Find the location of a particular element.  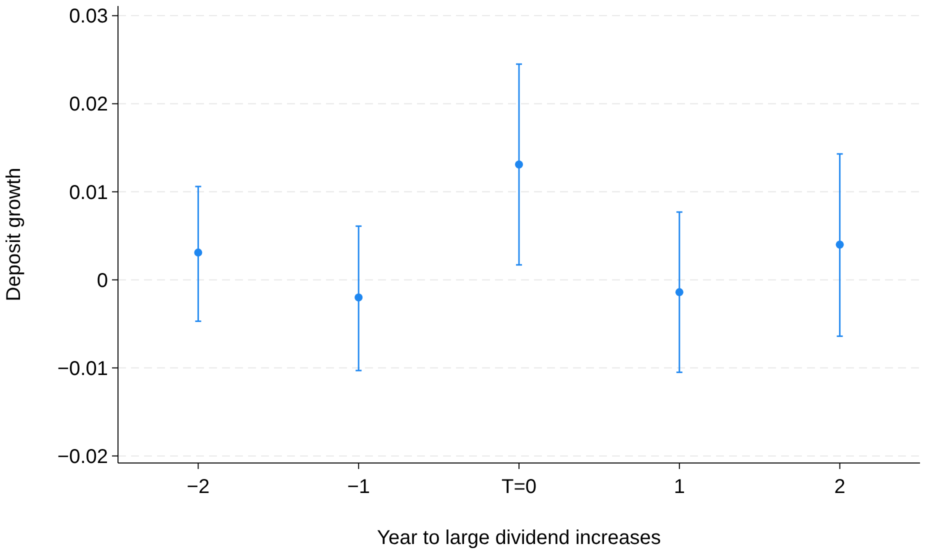

y-tick-label: 0.03 is located at coordinates (88, 17).